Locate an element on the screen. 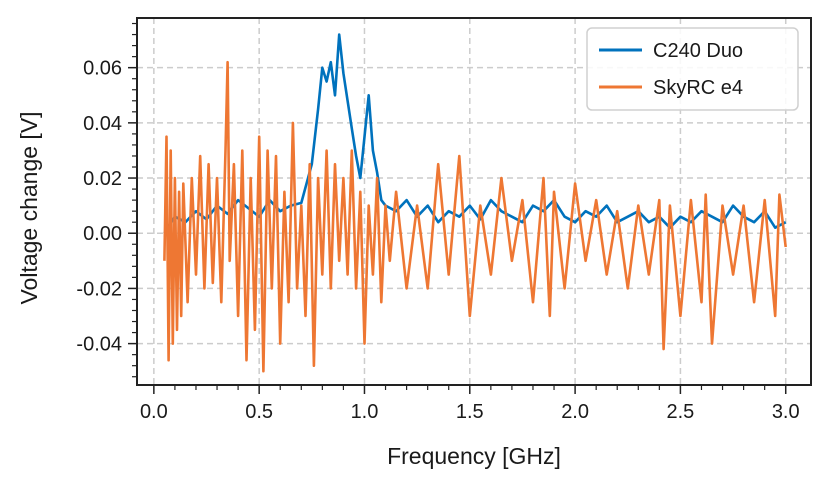 The width and height of the screenshot is (830, 488). y-tick-label: 0.04 is located at coordinates (102, 124).